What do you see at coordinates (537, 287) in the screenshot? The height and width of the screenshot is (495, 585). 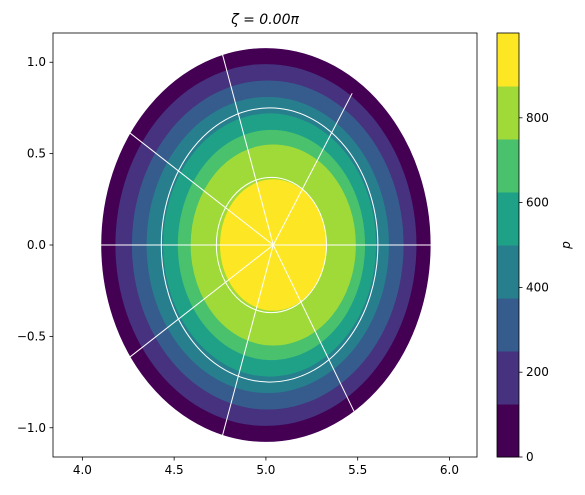 I see `colorbar-tick-label: 400` at bounding box center [537, 287].